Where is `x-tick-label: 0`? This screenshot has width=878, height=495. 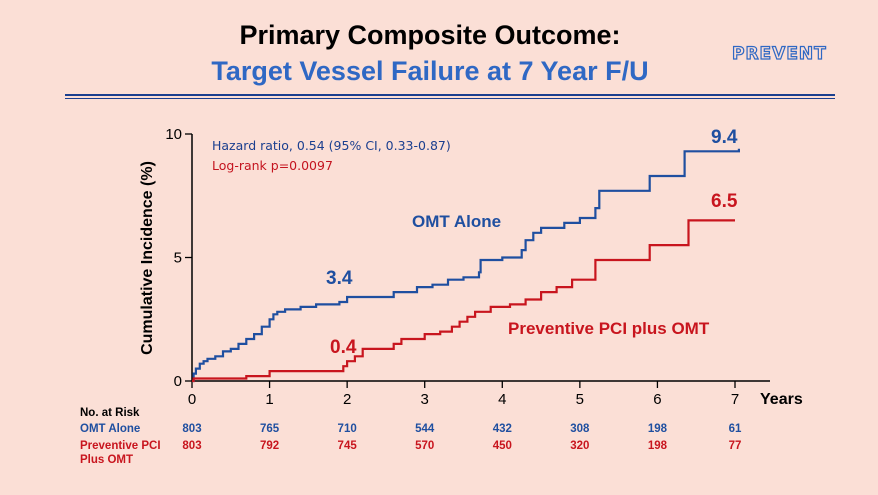
x-tick-label: 0 is located at coordinates (192, 399).